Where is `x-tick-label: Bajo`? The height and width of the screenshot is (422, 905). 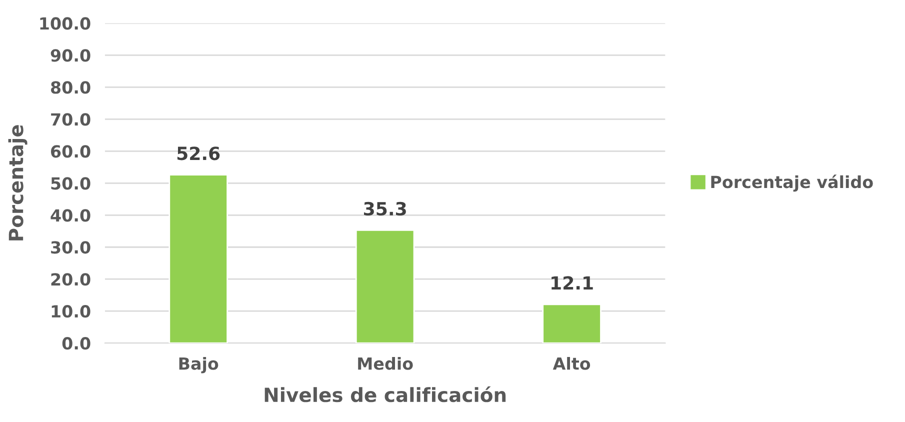
x-tick-label: Bajo is located at coordinates (198, 365).